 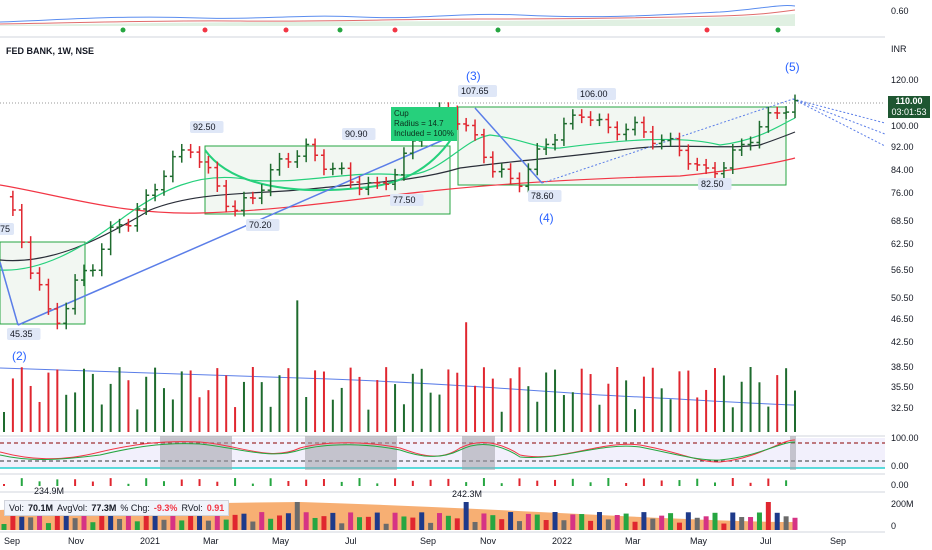 What do you see at coordinates (905, 438) in the screenshot?
I see `osc-tick: 100.00` at bounding box center [905, 438].